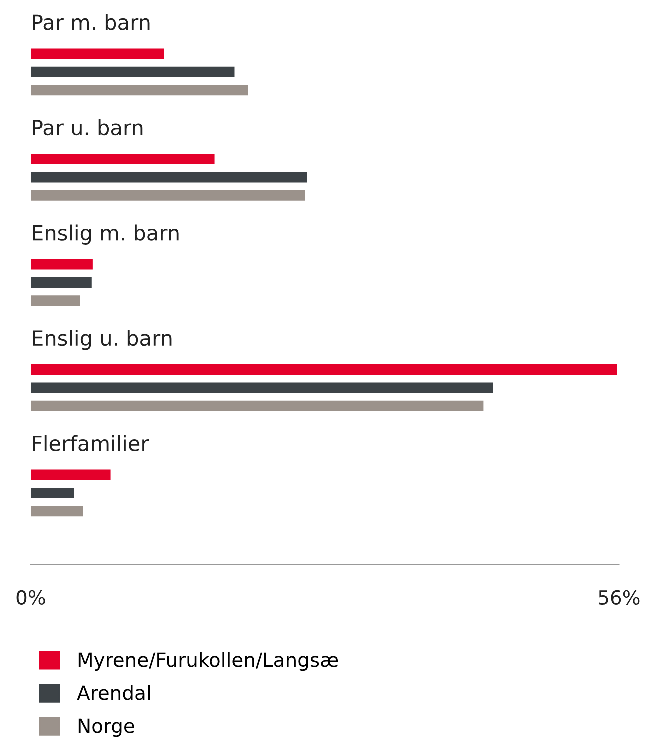  What do you see at coordinates (31, 598) in the screenshot?
I see `x-tick-label: 0%` at bounding box center [31, 598].